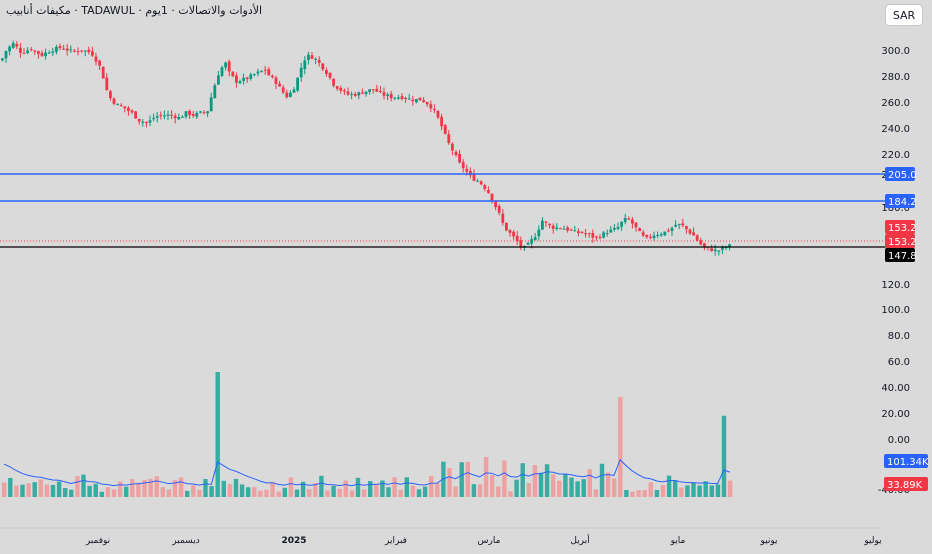  I want to click on y-tick-label: 260.0, so click(895, 103).